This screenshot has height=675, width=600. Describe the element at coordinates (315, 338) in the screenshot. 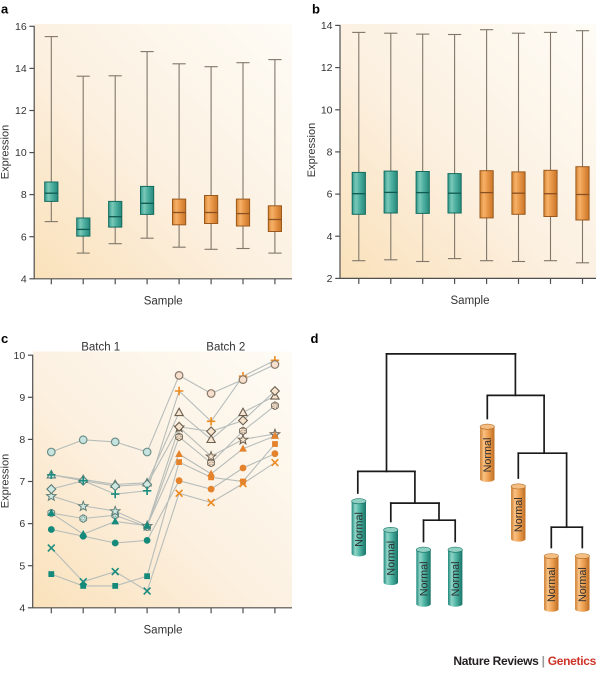

I see `svg-text: d` at that location.